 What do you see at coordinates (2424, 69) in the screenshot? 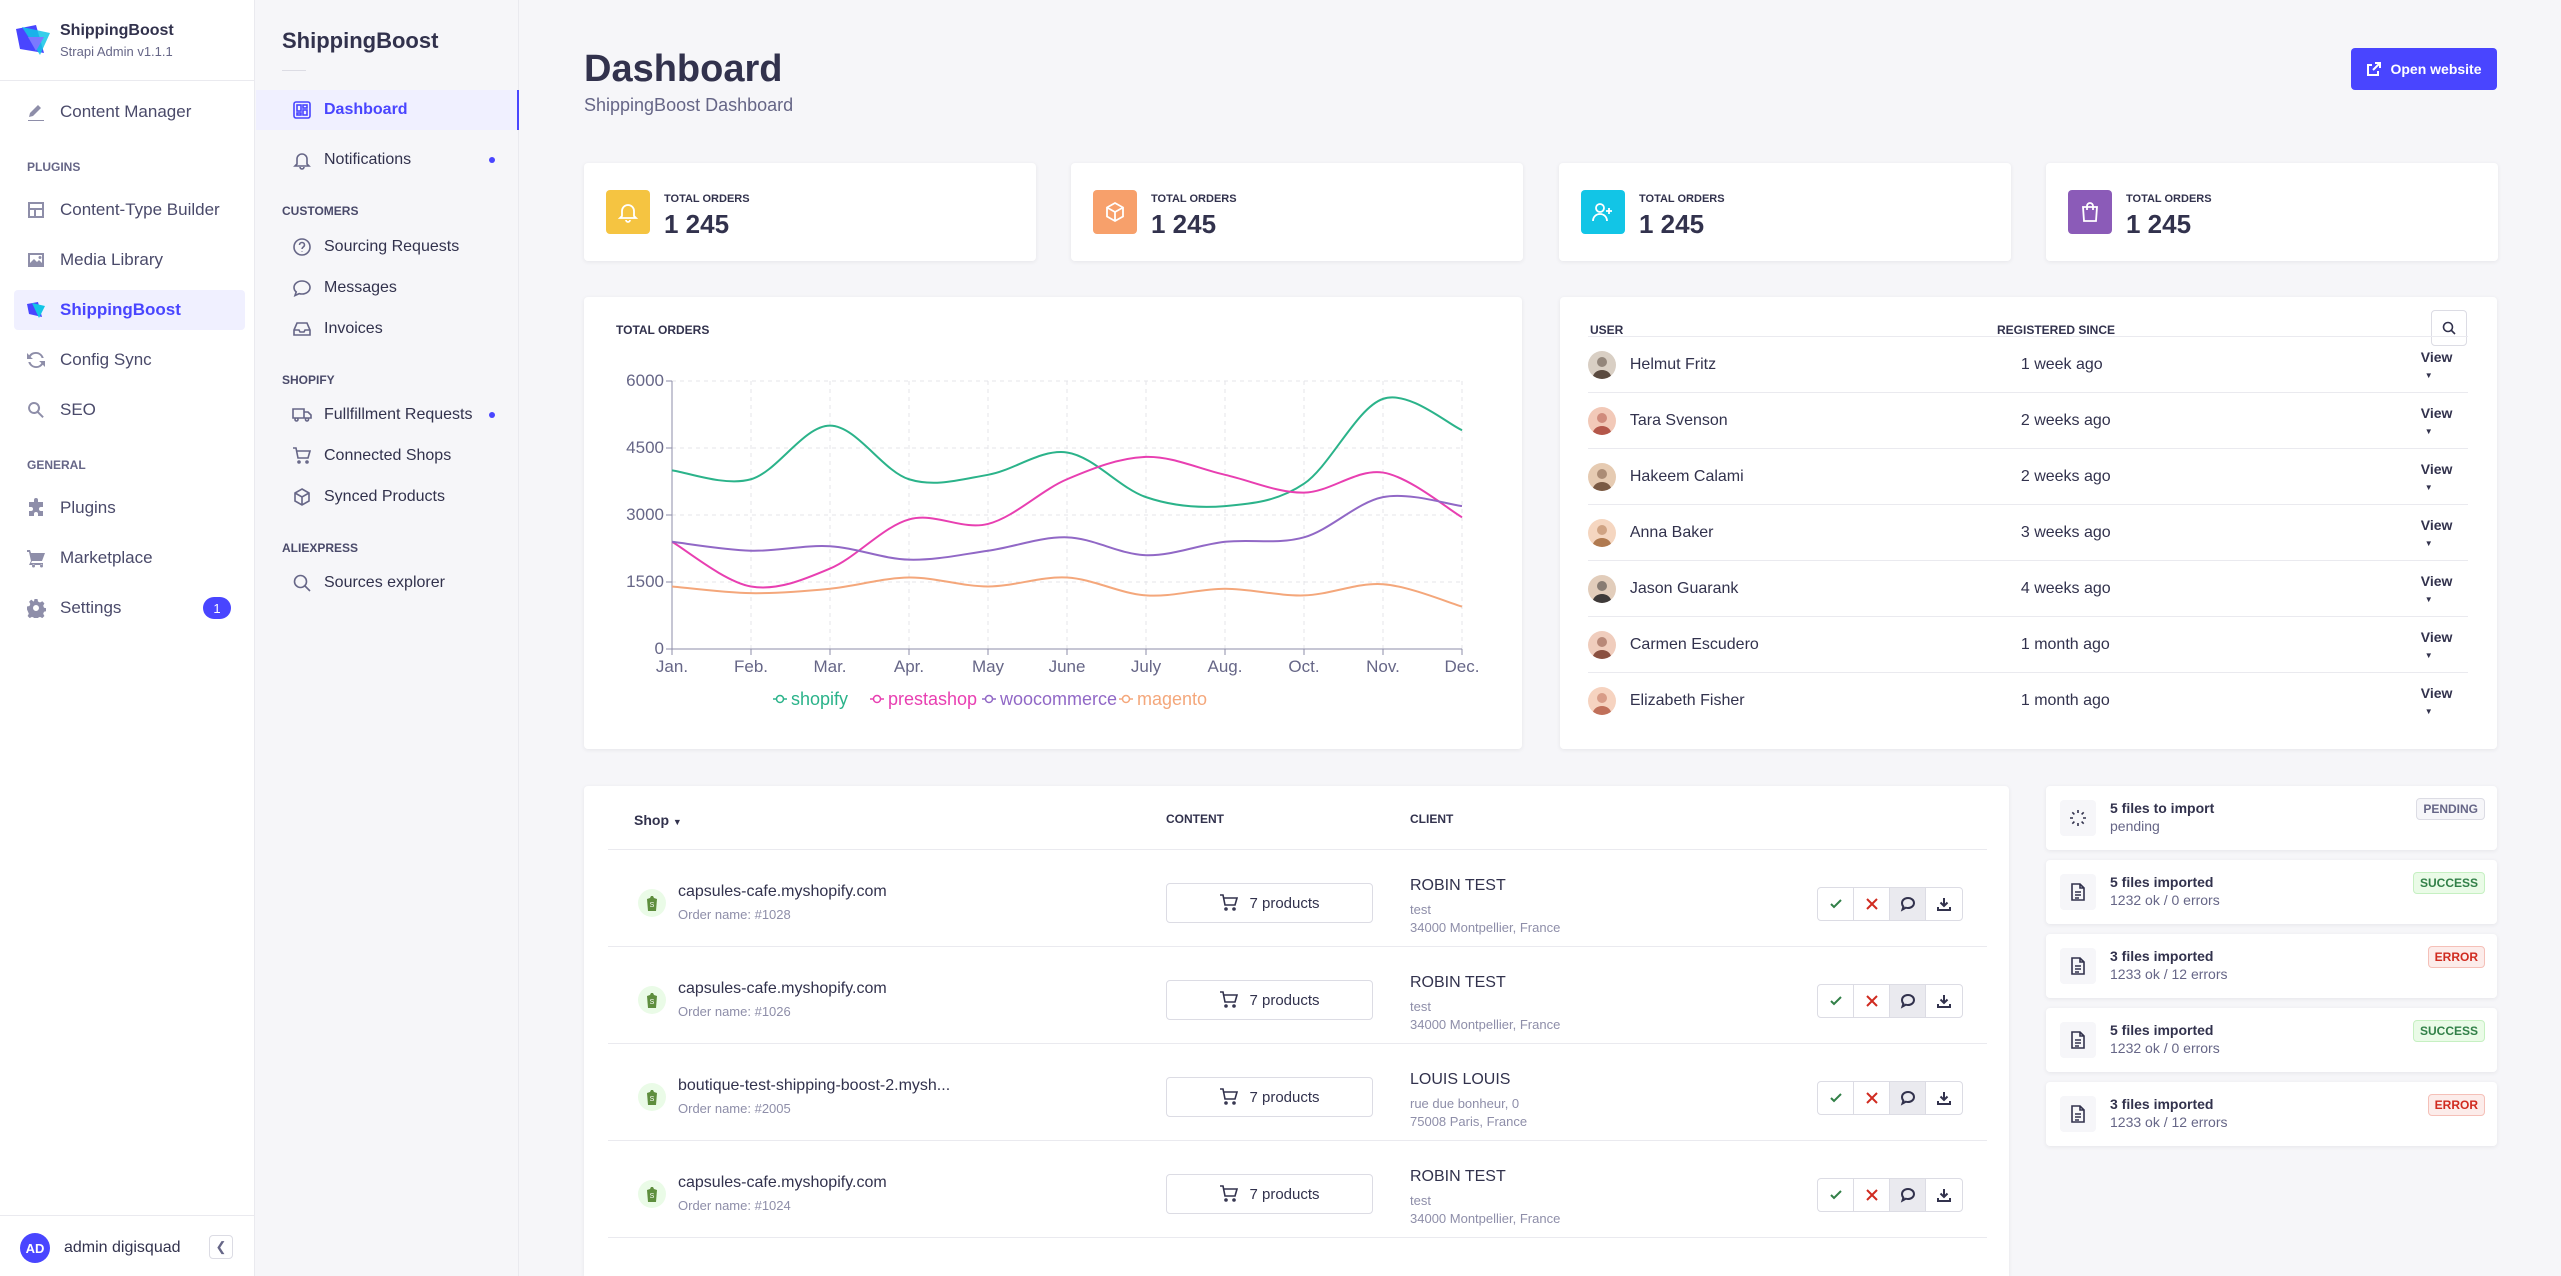
I see `open-website-button: Open website` at bounding box center [2424, 69].